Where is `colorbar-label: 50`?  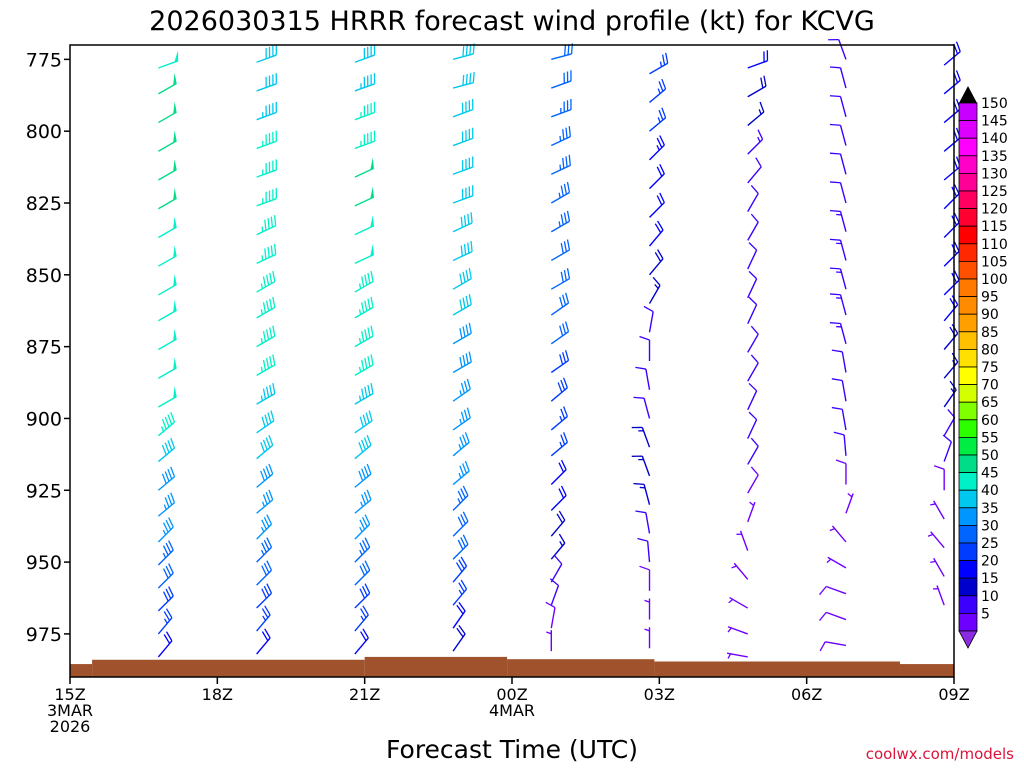 colorbar-label: 50 is located at coordinates (990, 456).